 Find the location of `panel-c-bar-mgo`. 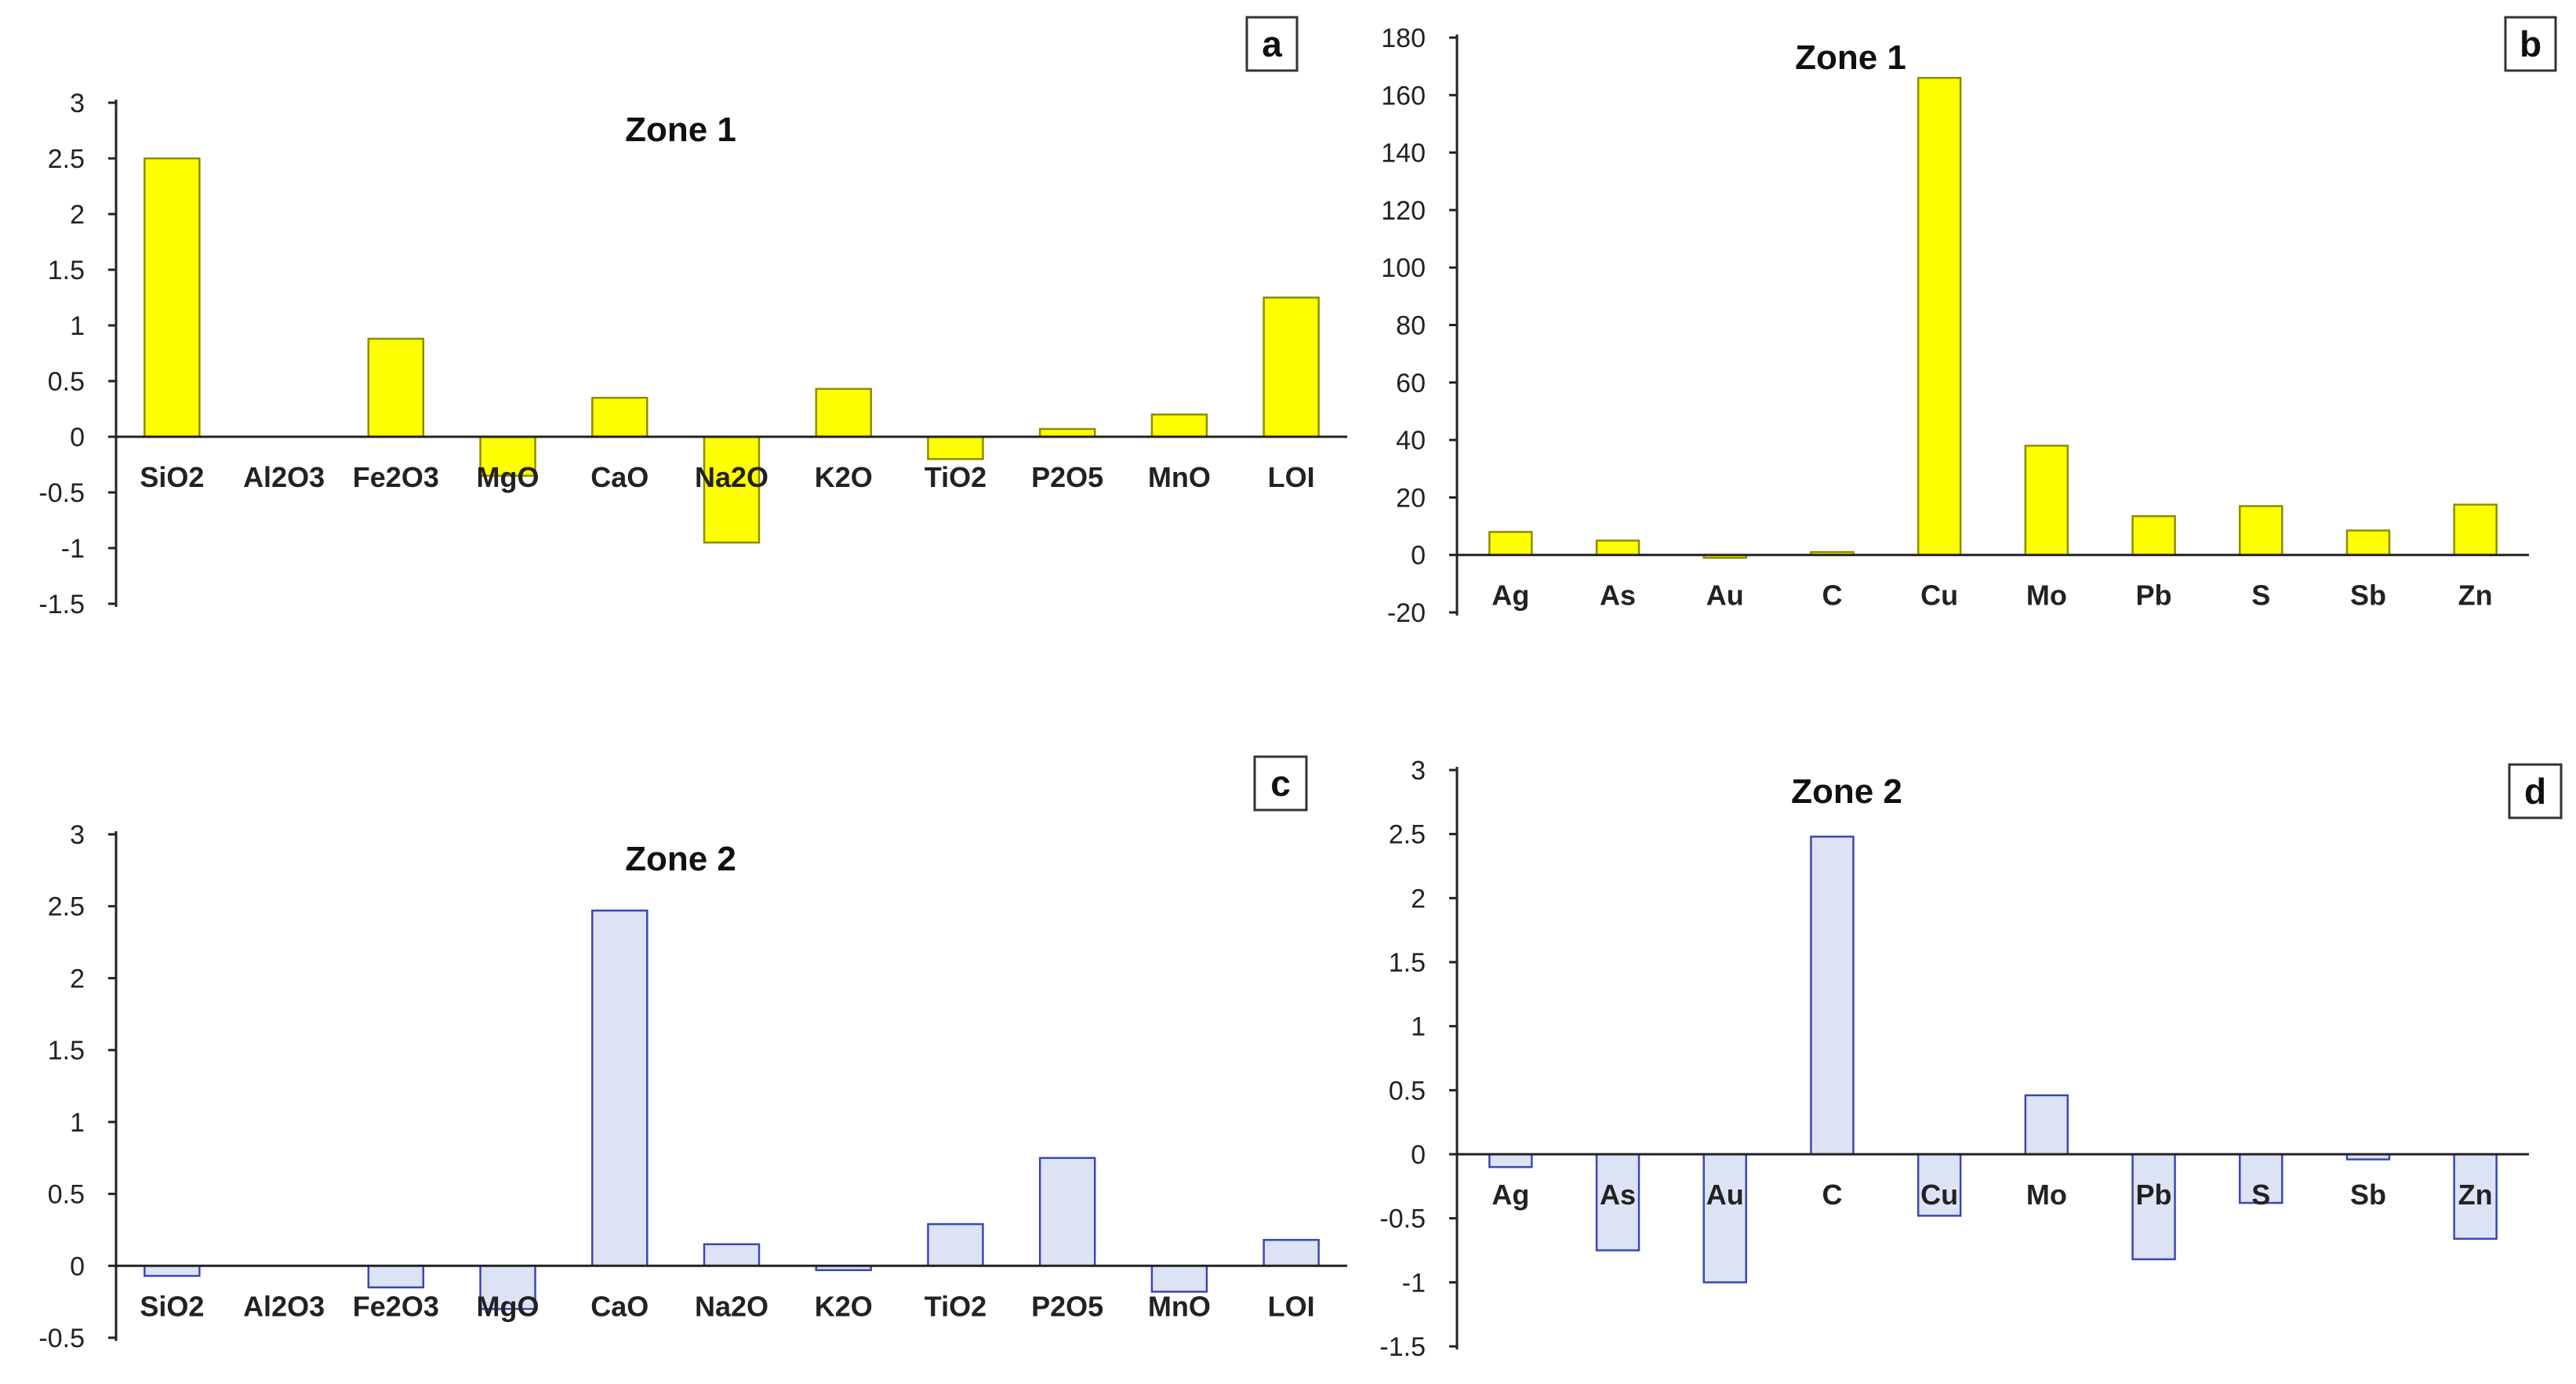

panel-c-bar-mgo is located at coordinates (507, 1287).